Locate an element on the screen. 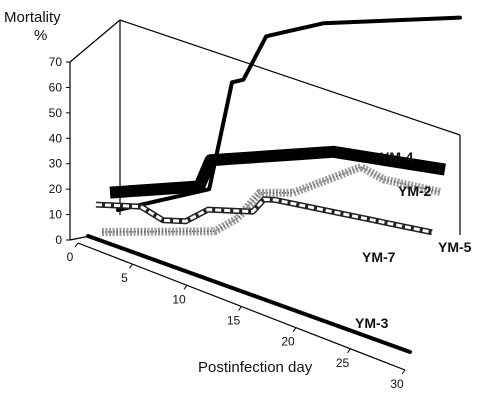  y-tick-label: 30 is located at coordinates (56, 164).